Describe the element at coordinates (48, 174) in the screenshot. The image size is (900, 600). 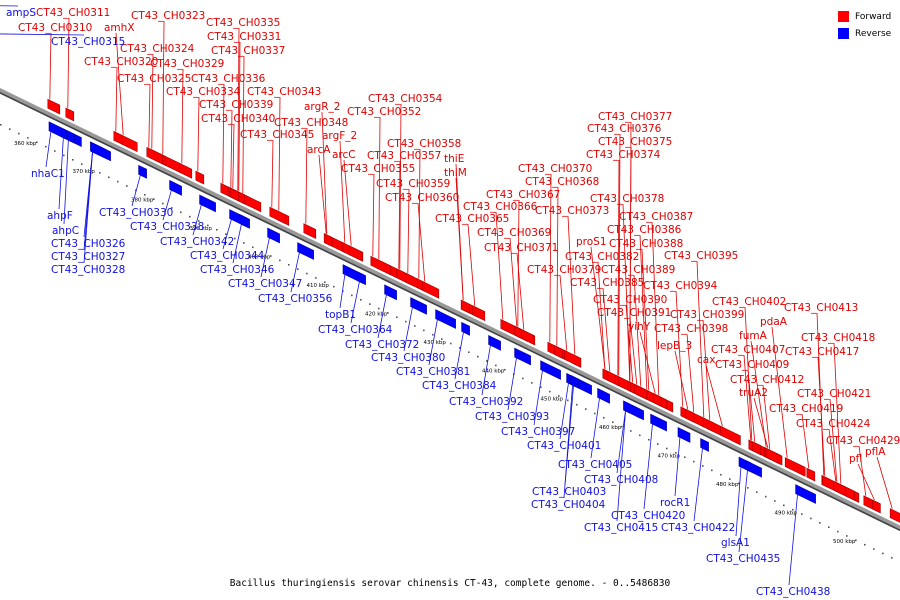
I see `reverse-gene-label: nhaC1` at that location.